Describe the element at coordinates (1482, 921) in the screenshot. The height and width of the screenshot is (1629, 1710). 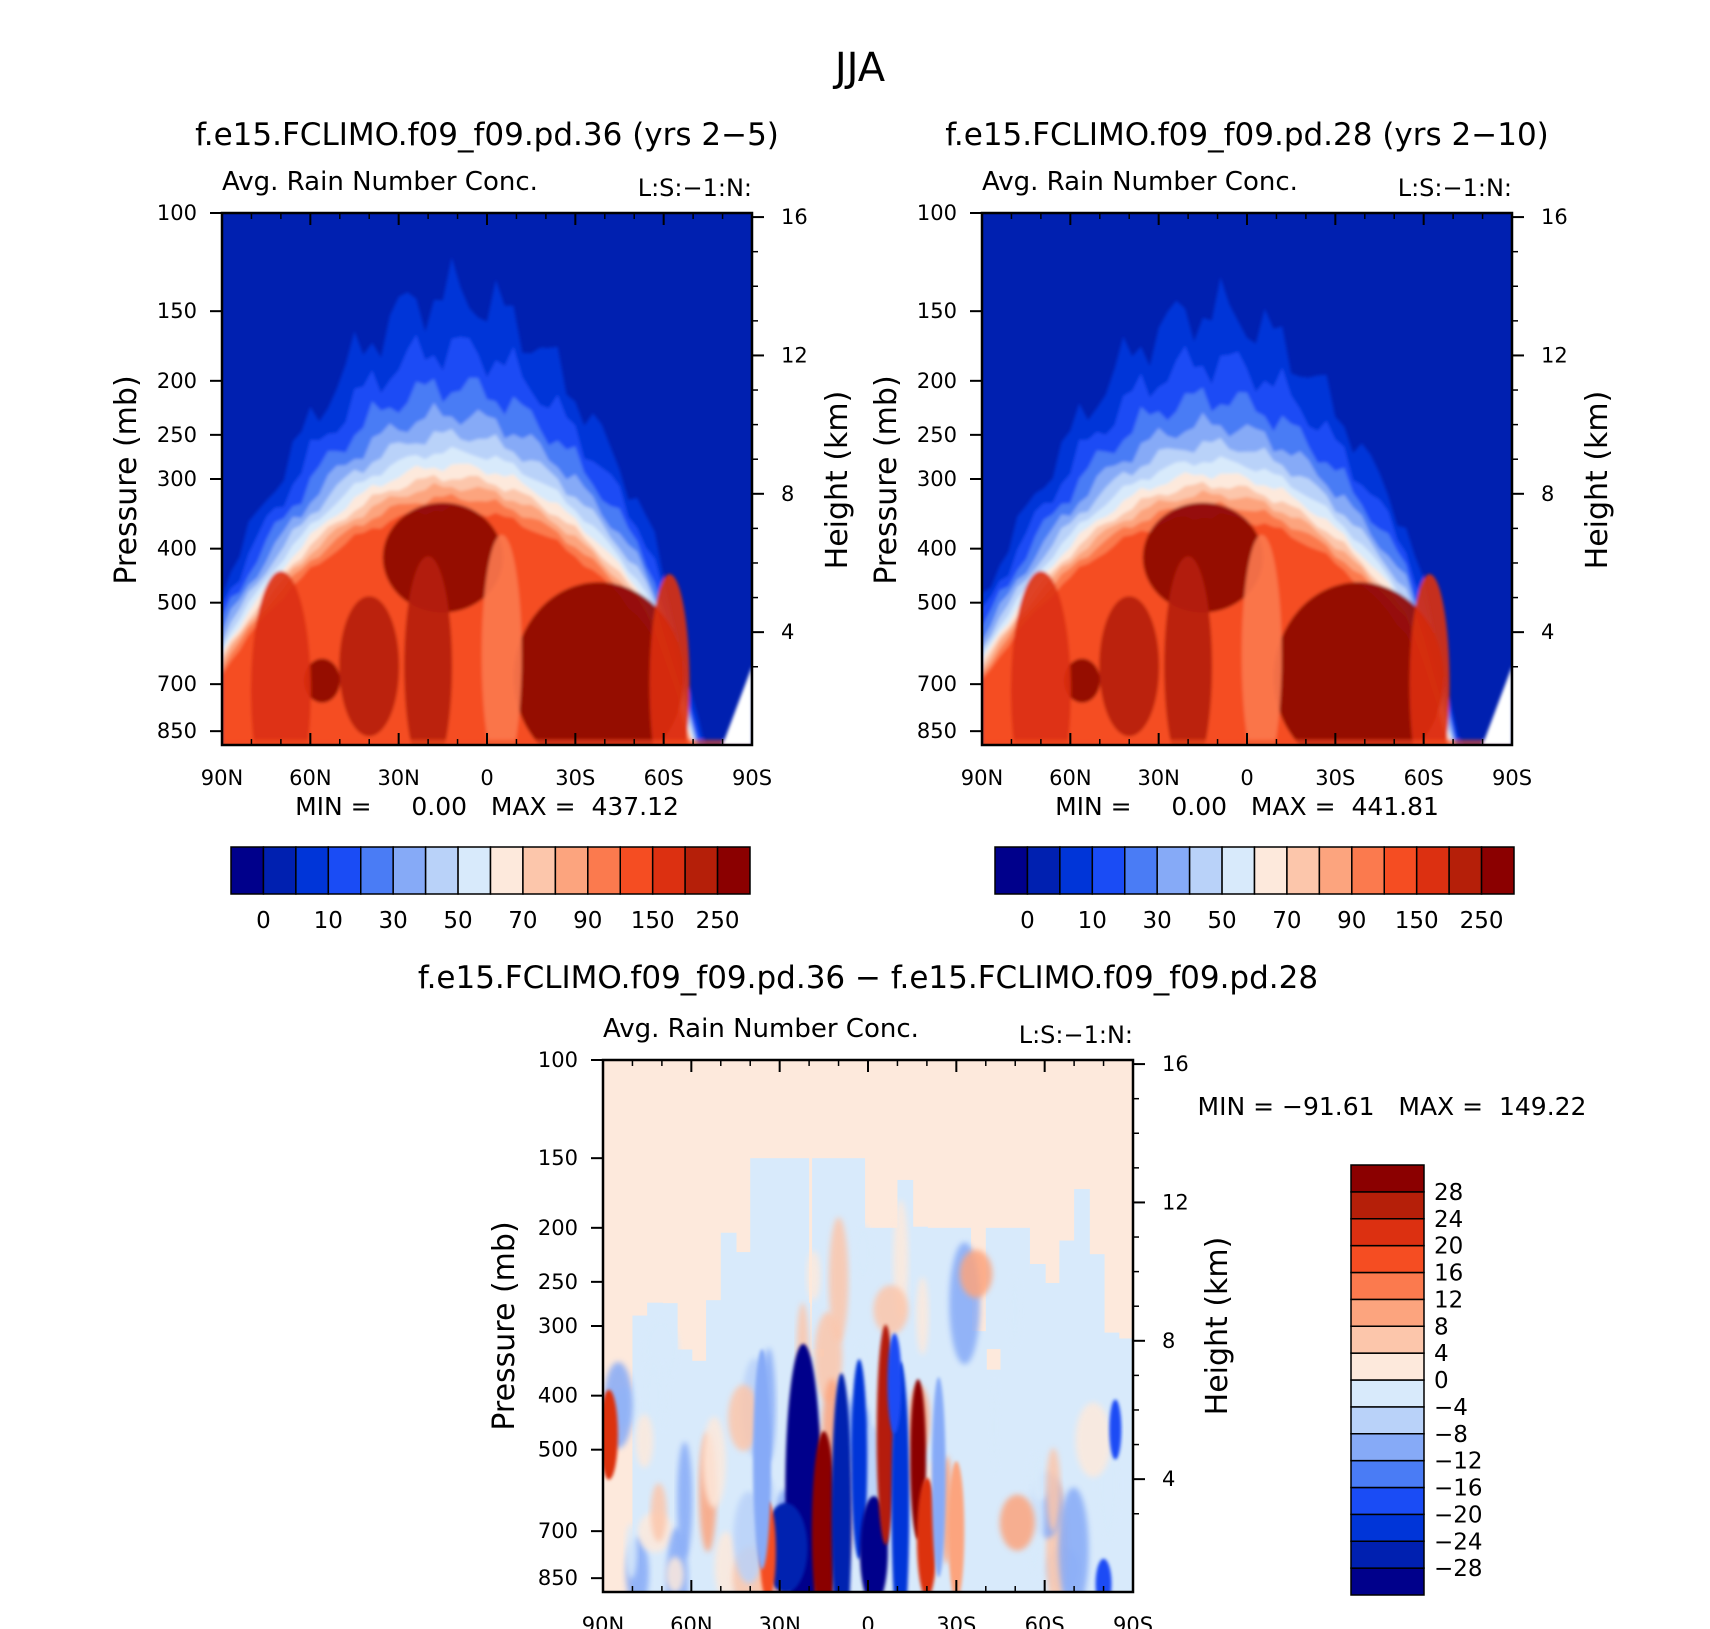
I see `colorbar-label: 250` at that location.